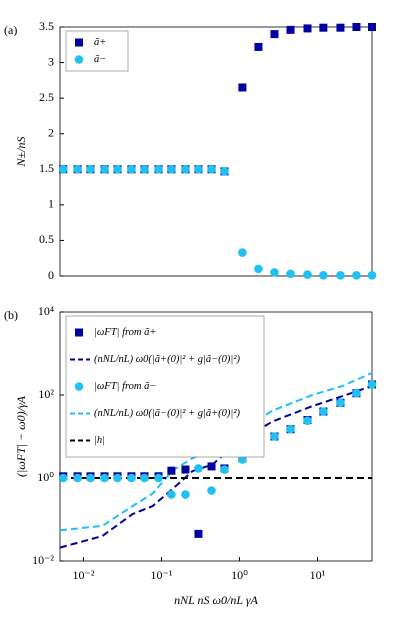 This screenshot has width=416, height=623. Describe the element at coordinates (51, 275) in the screenshot. I see `y-tick-label: 0` at that location.